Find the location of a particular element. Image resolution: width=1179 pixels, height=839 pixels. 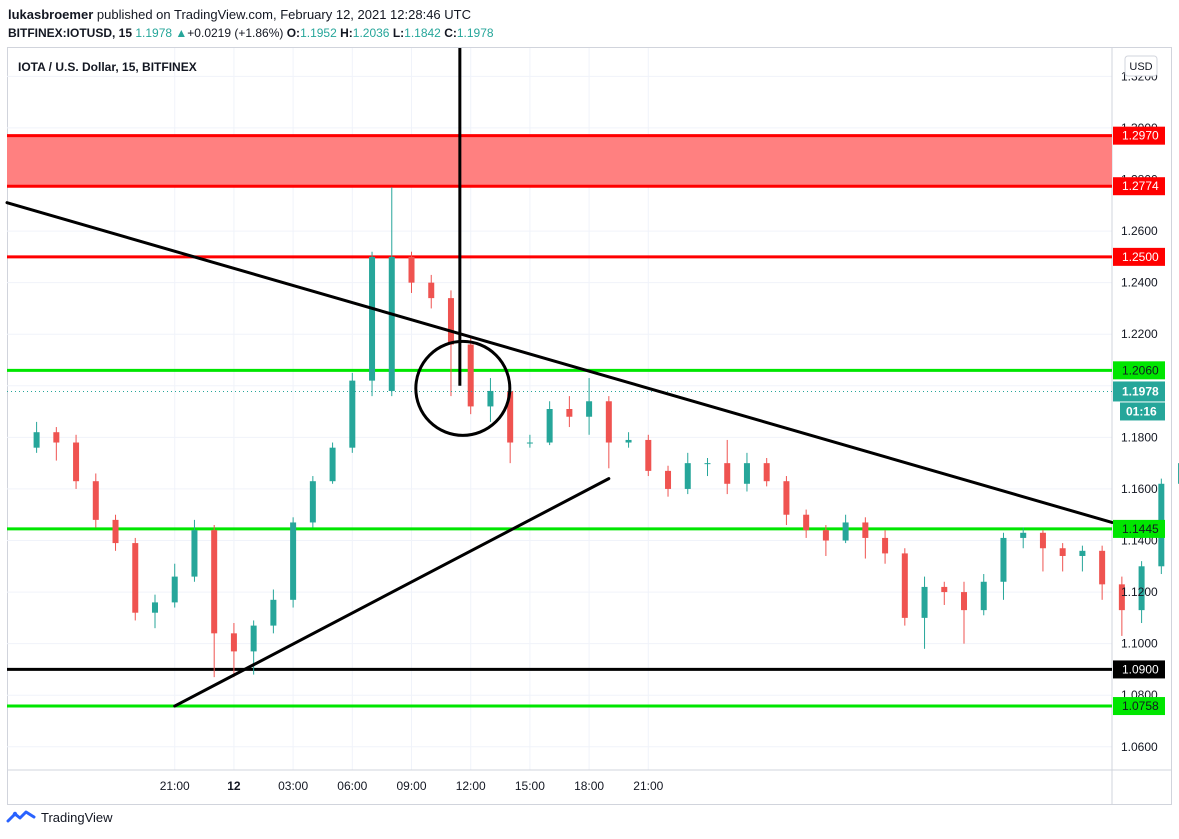

price-label-text: 1.0900 is located at coordinates (1140, 669).